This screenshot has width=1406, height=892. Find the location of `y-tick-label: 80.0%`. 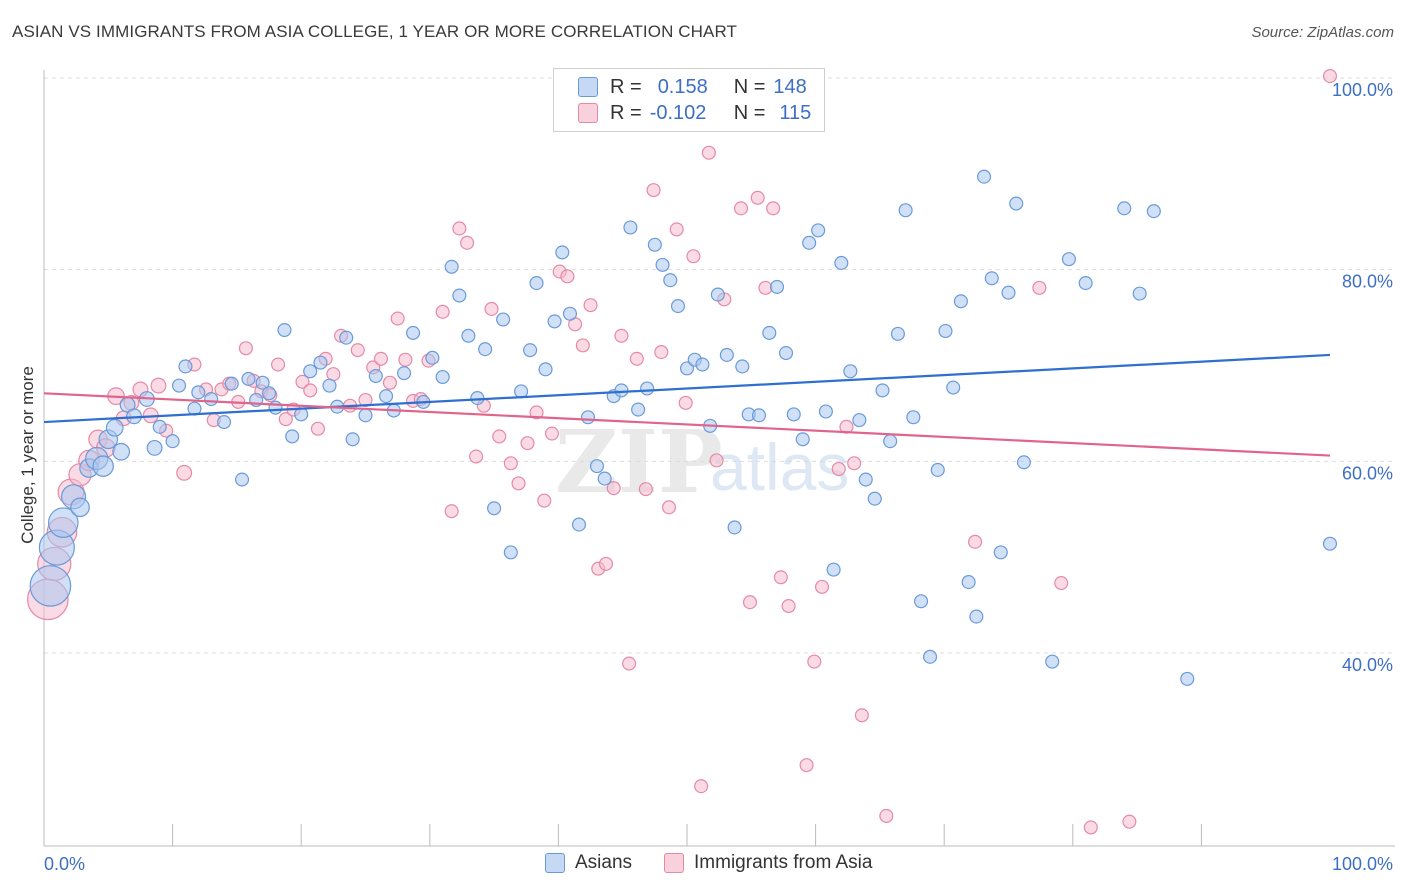

y-tick-label: 80.0% is located at coordinates (1367, 282).